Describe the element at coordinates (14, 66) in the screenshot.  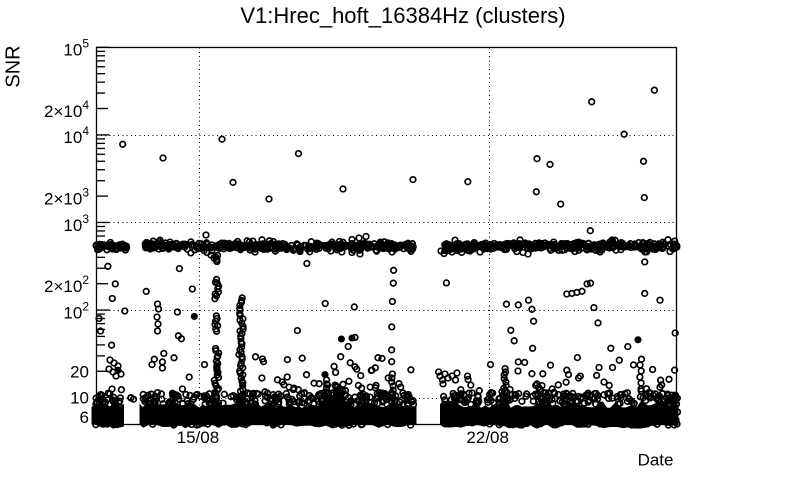
I see `svg-text: SNR` at that location.